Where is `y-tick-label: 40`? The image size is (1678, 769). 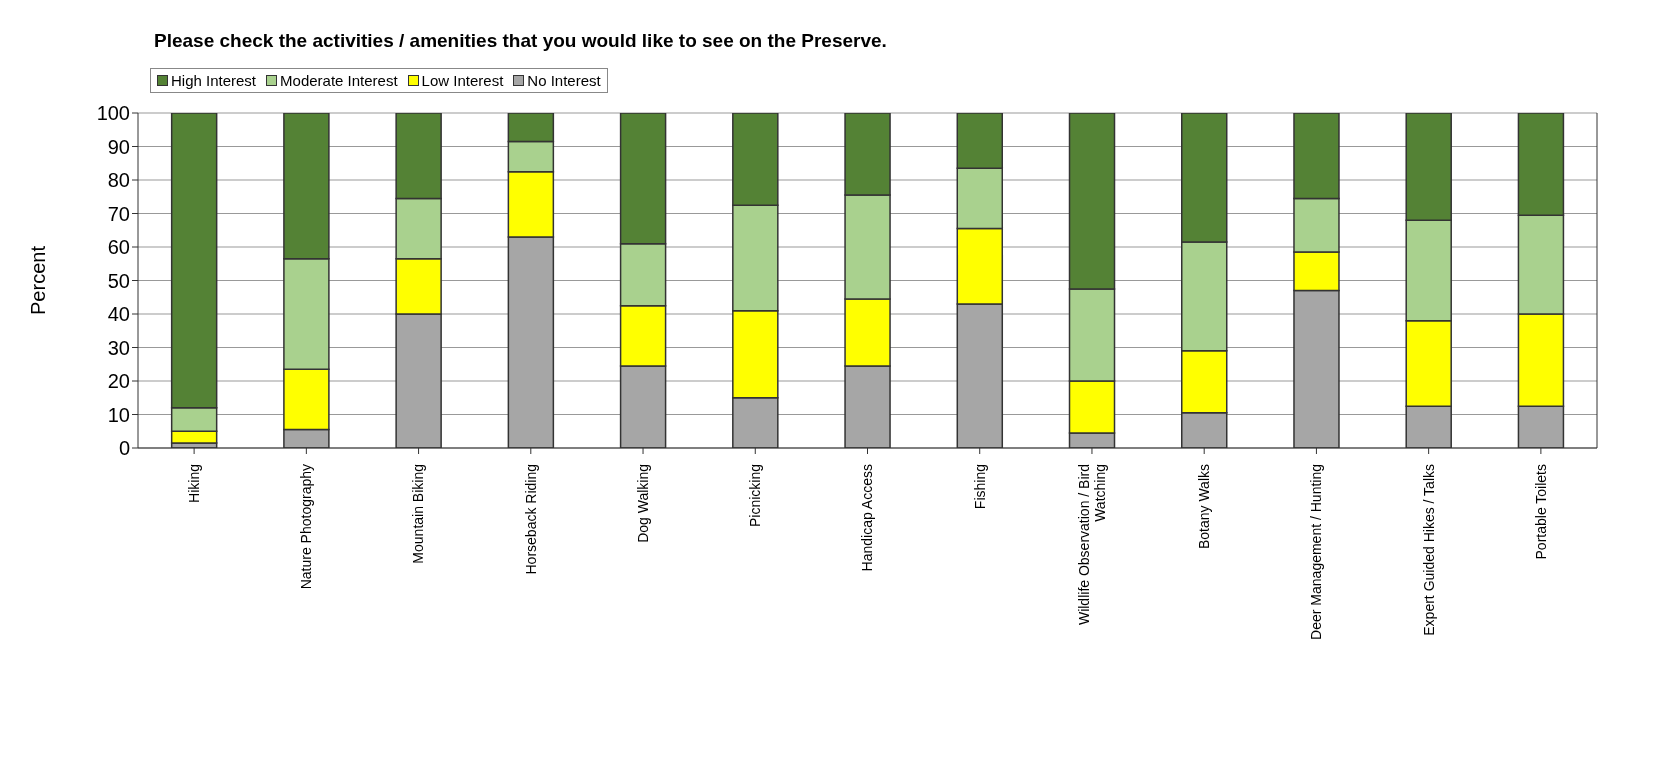
y-tick-label: 40 is located at coordinates (118, 314).